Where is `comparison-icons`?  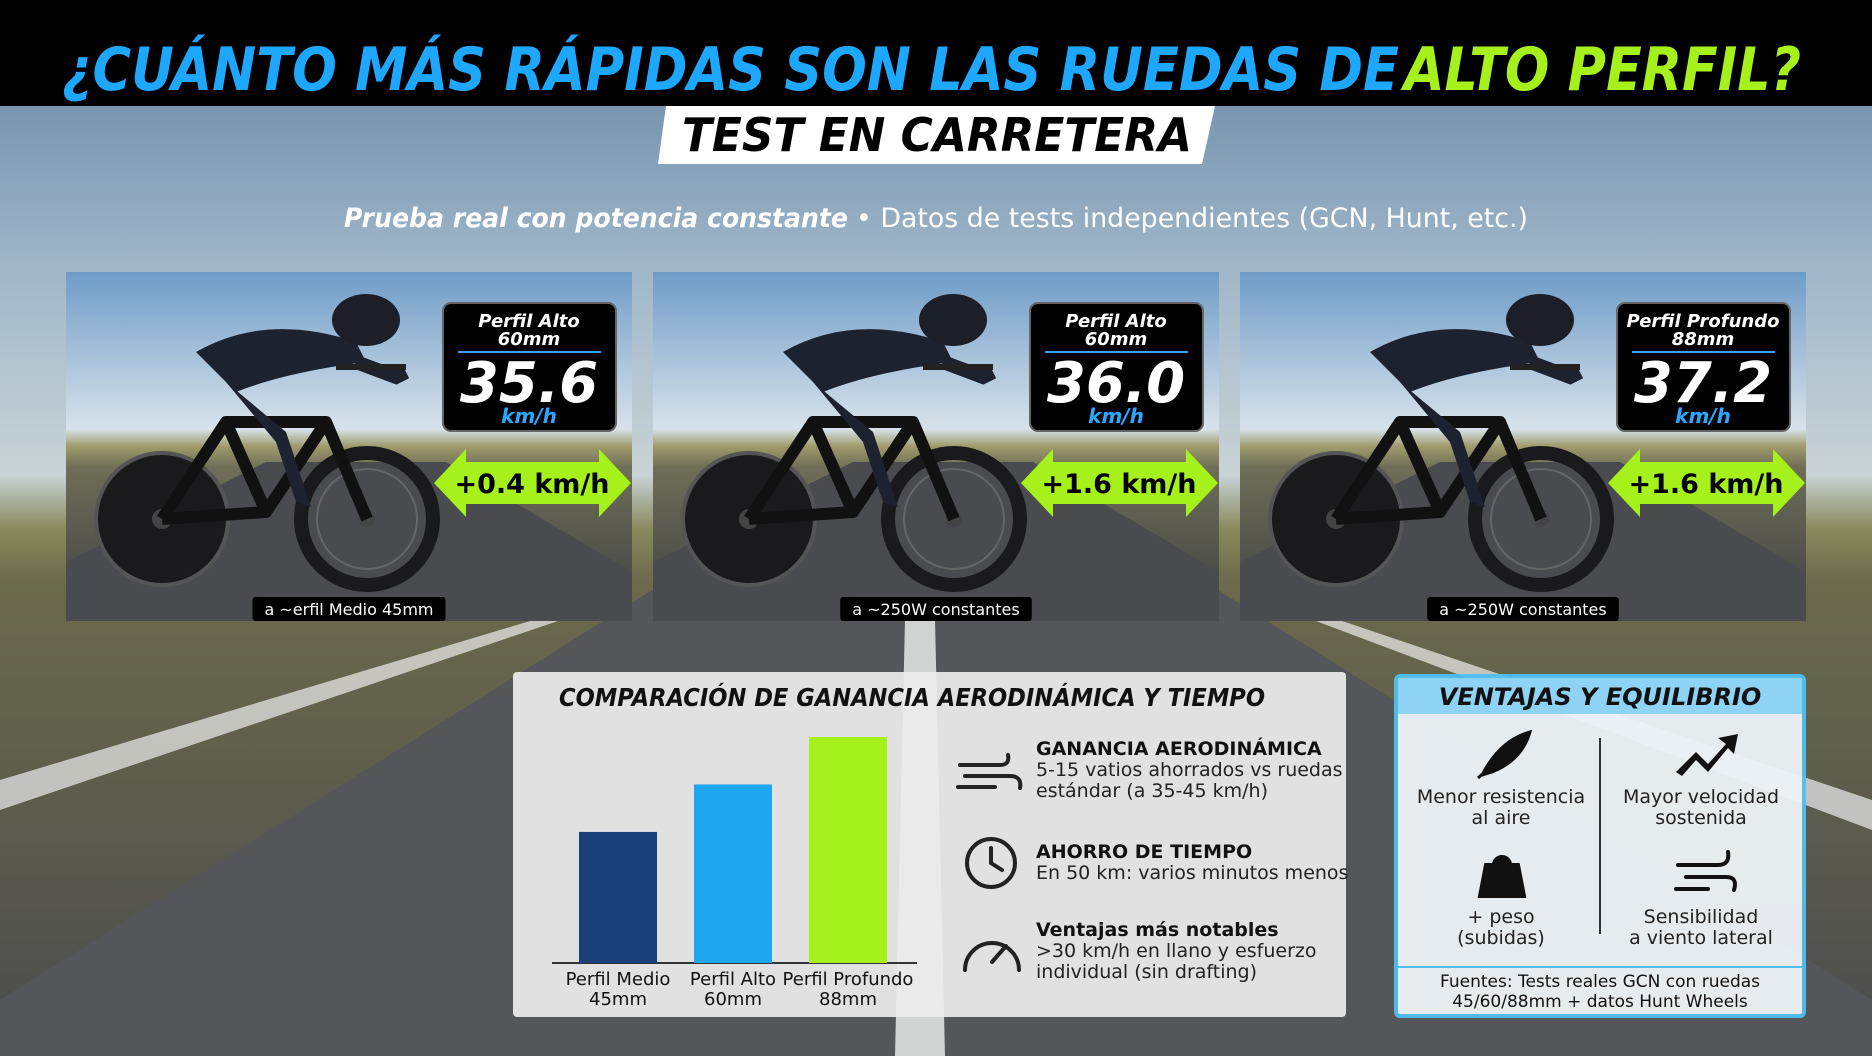
comparison-icons is located at coordinates (989, 862).